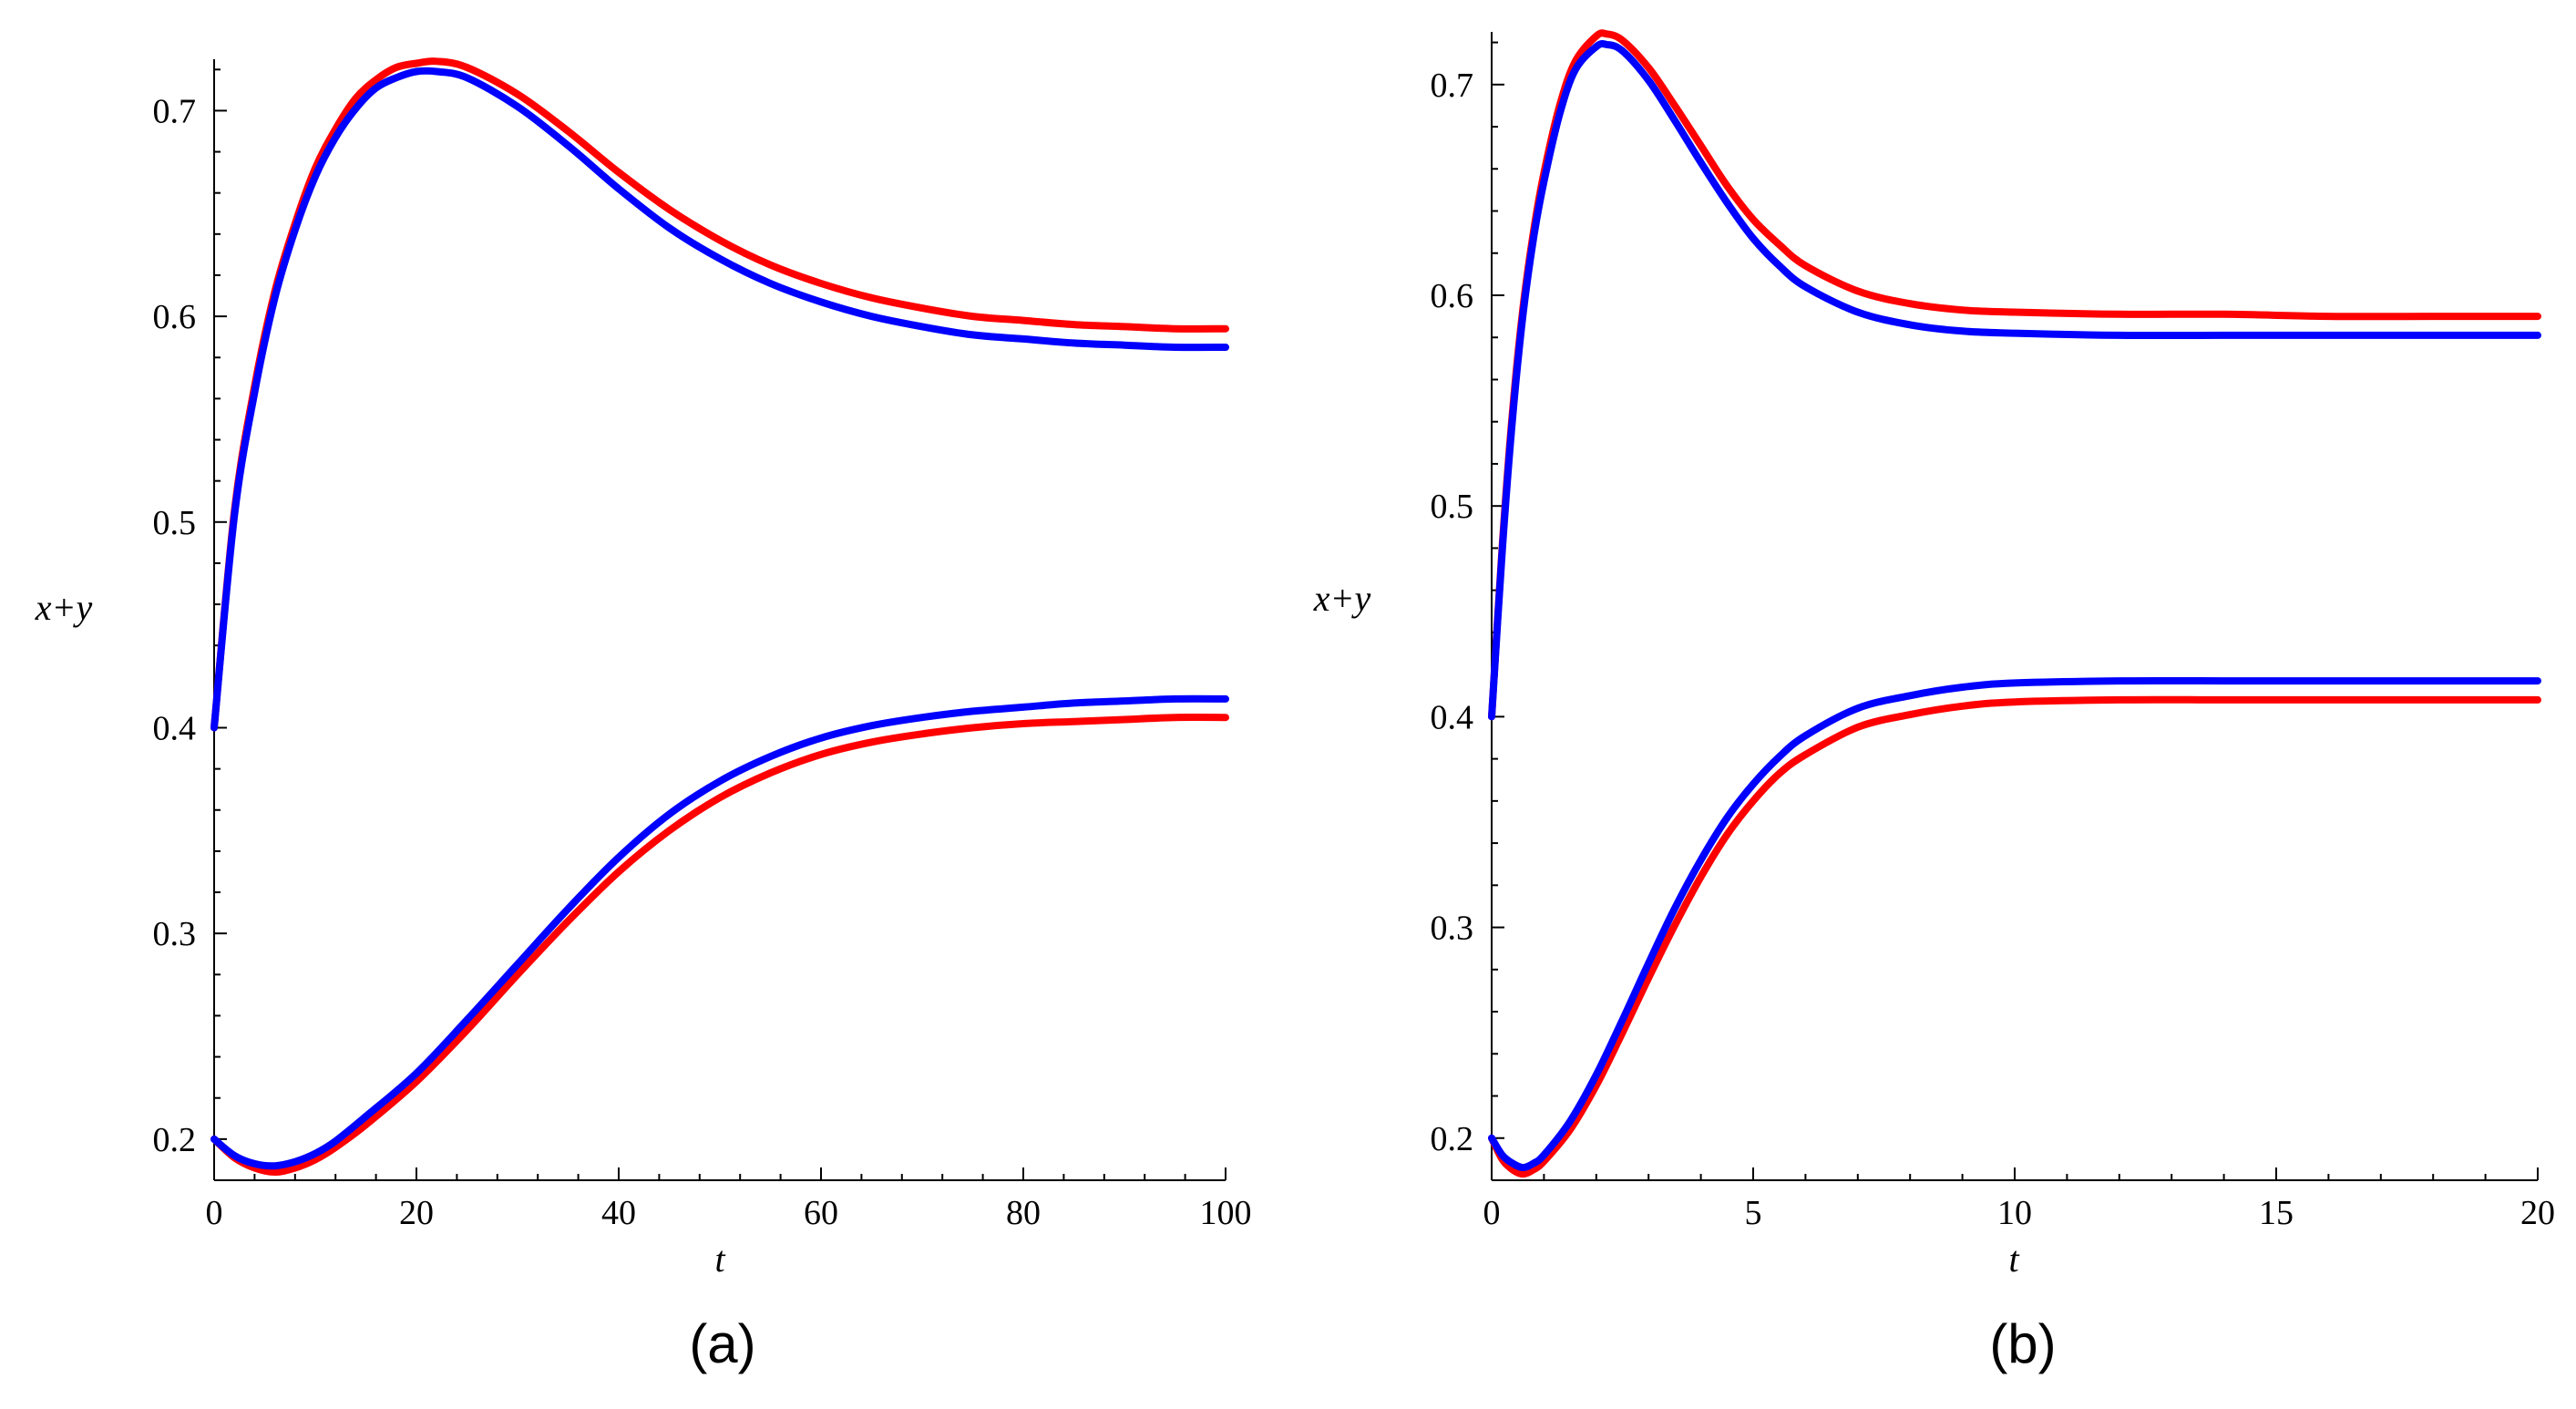  Describe the element at coordinates (2277, 1213) in the screenshot. I see `x-tick-label: 15` at that location.